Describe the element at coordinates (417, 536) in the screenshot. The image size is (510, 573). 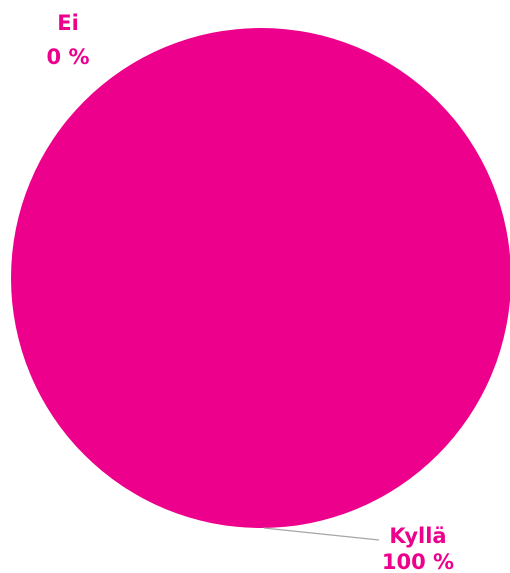
I see `slice-label-kylla-name: Kyllä` at that location.